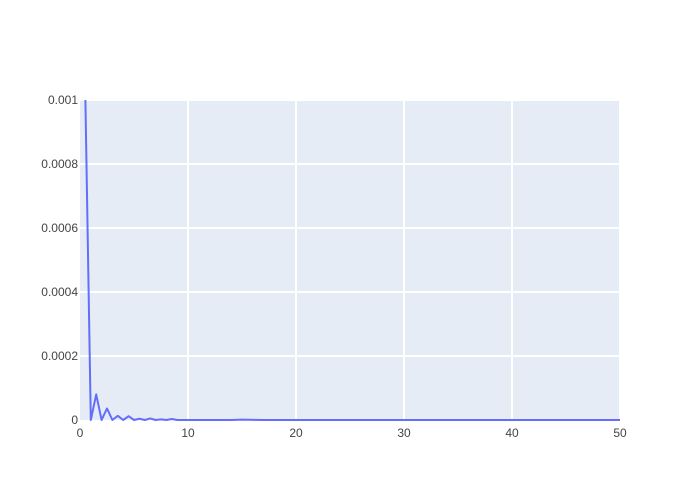 The height and width of the screenshot is (500, 700). I want to click on x-tick-label: 10, so click(188, 433).